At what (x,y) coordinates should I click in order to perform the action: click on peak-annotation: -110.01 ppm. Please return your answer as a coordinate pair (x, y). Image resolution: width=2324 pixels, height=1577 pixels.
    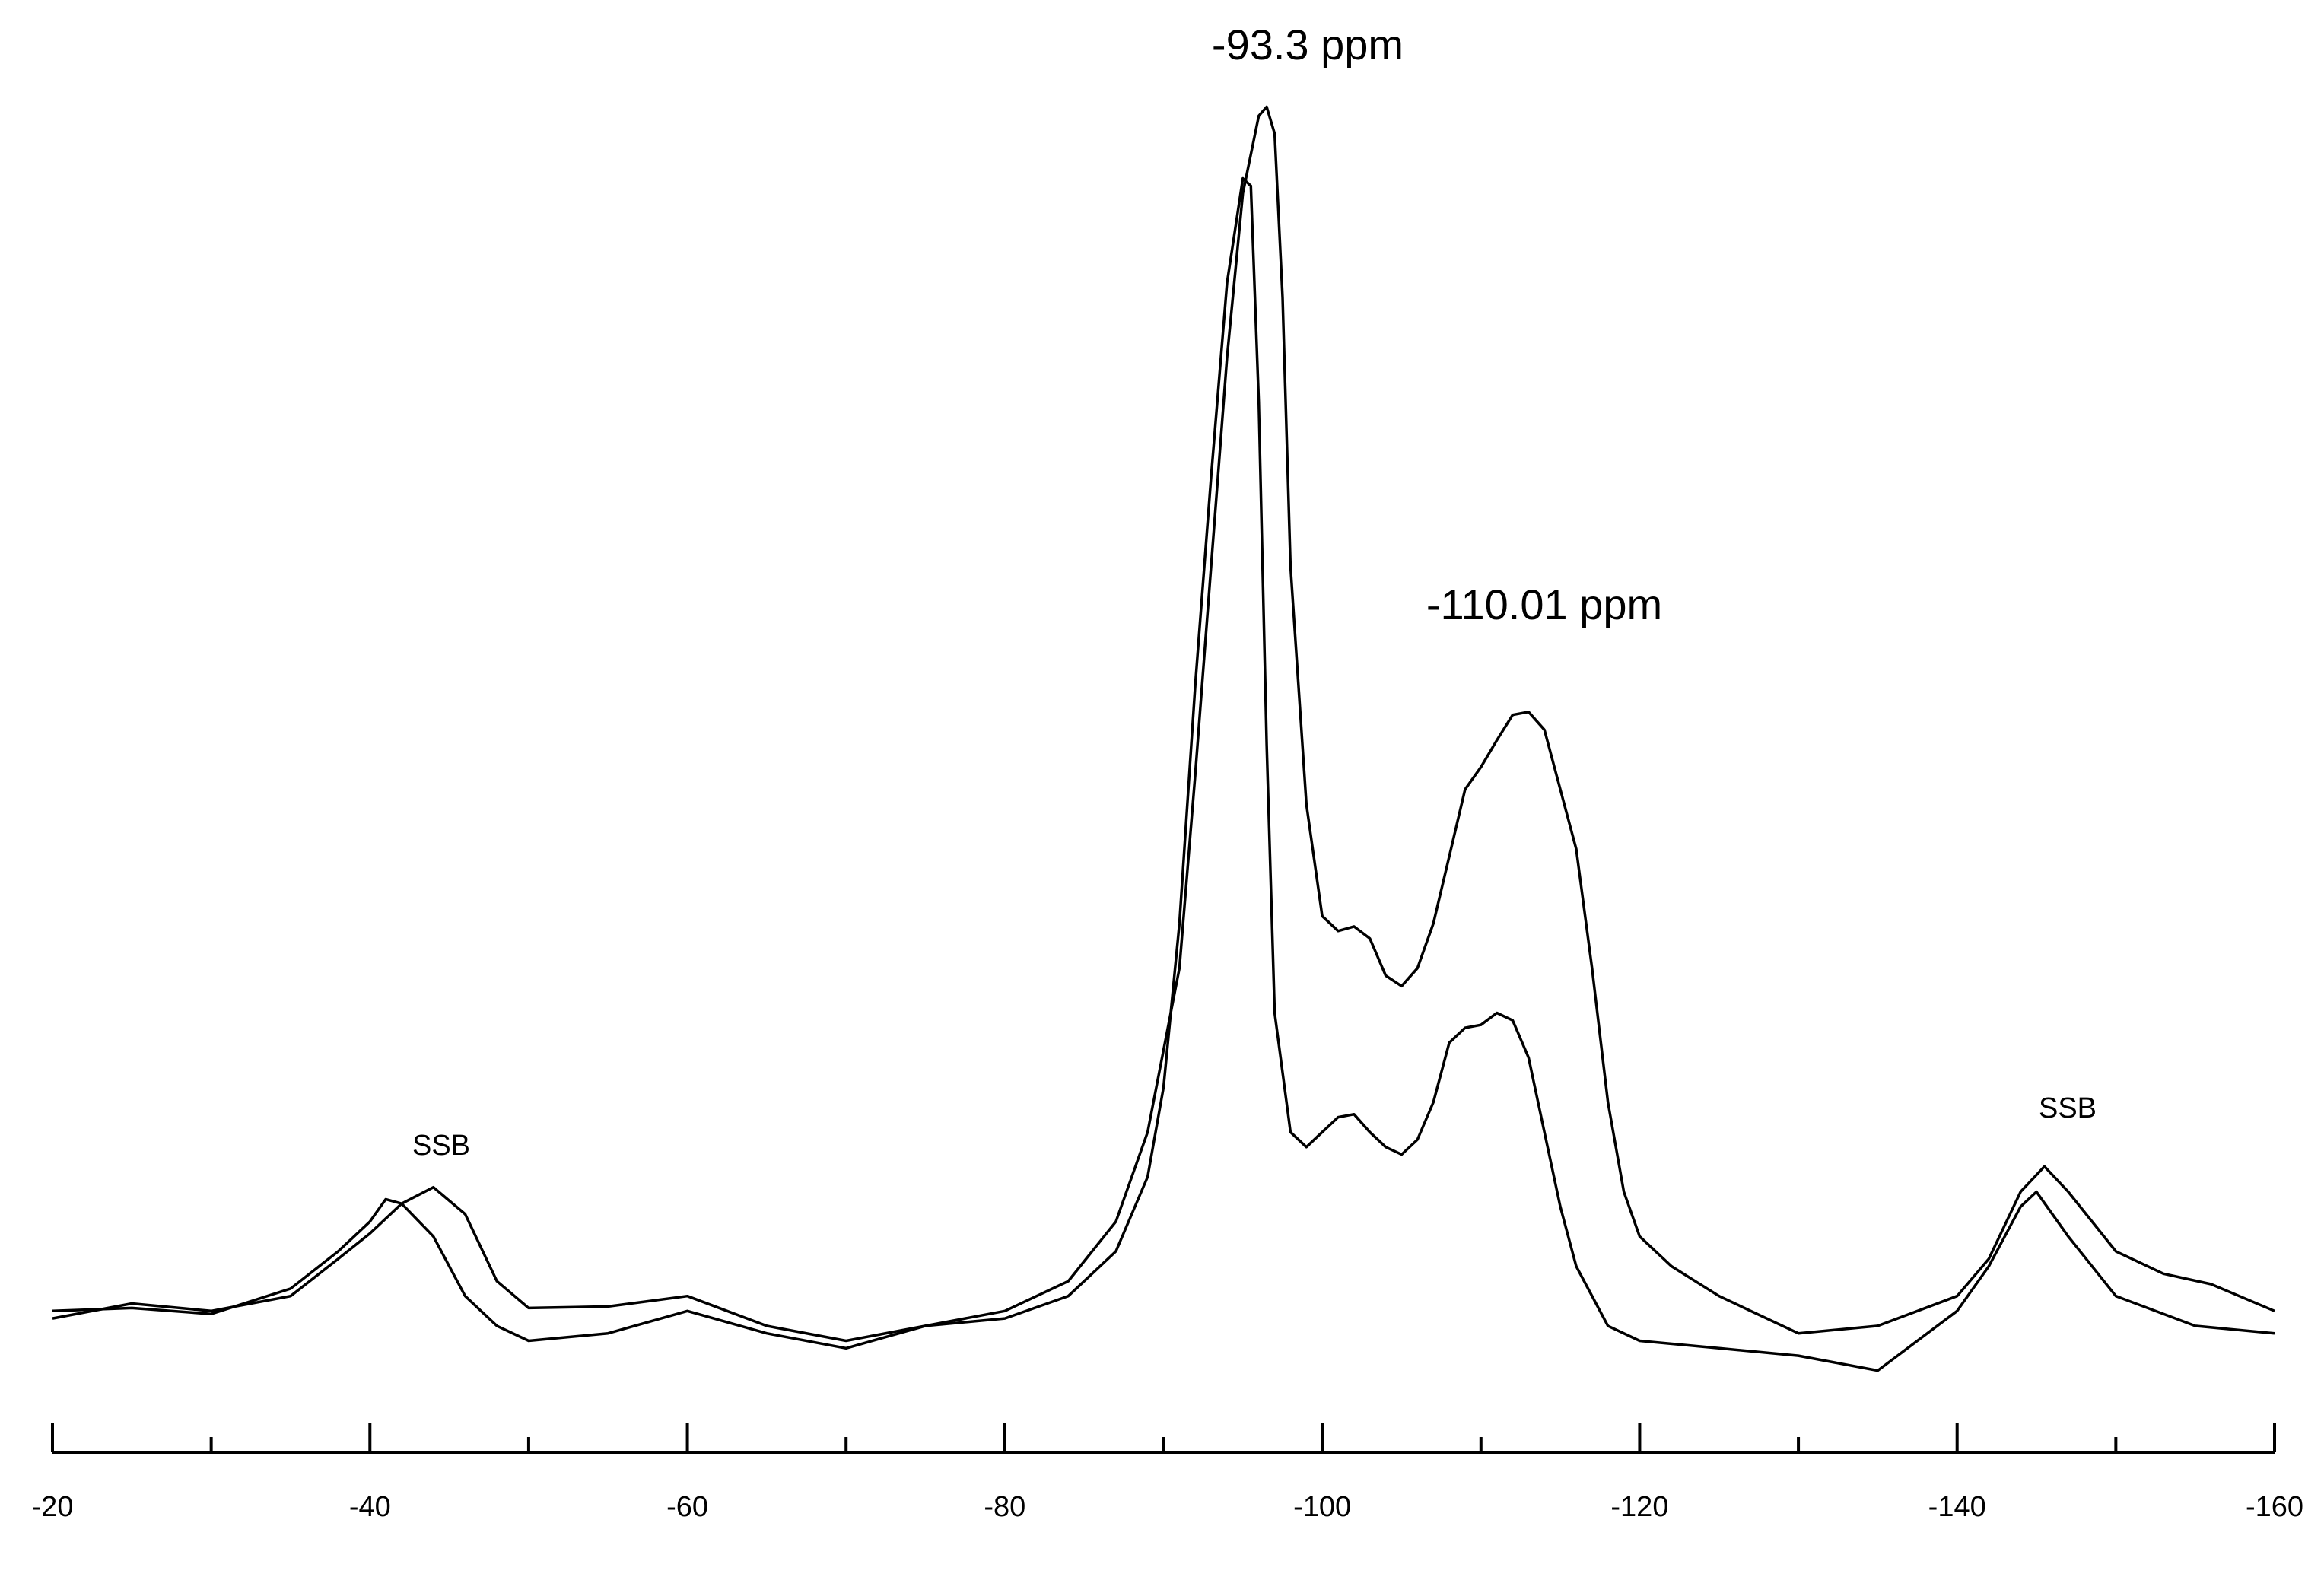
    Looking at the image, I should click on (1544, 604).